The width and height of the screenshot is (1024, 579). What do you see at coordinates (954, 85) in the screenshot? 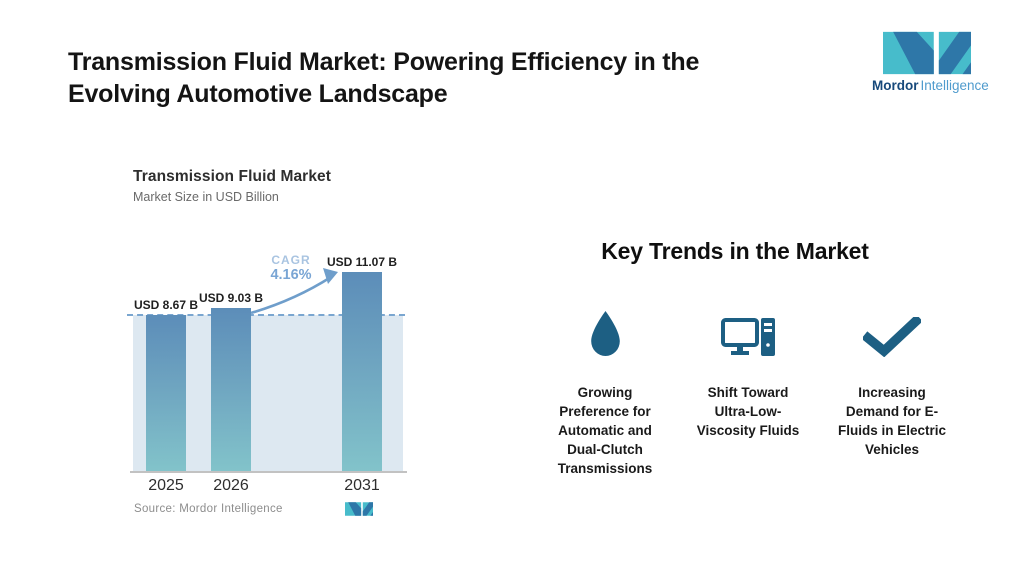
I see `brand-name-light: Intelligence` at bounding box center [954, 85].